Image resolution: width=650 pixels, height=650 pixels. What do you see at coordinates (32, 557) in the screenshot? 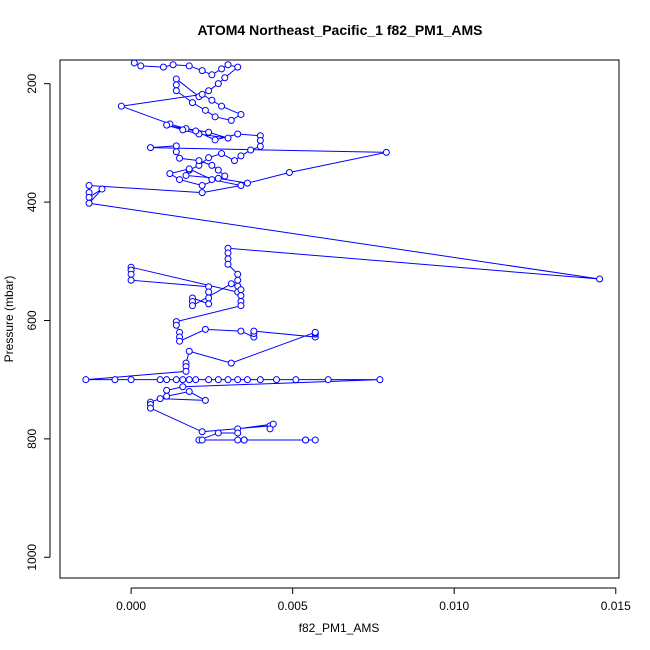
I see `y-tick-label: 1000` at bounding box center [32, 557].